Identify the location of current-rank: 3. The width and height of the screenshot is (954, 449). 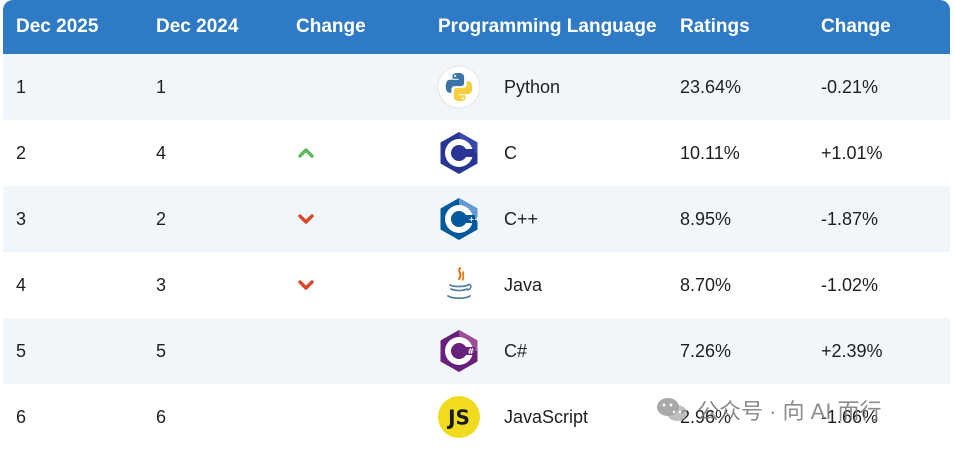
(21, 218).